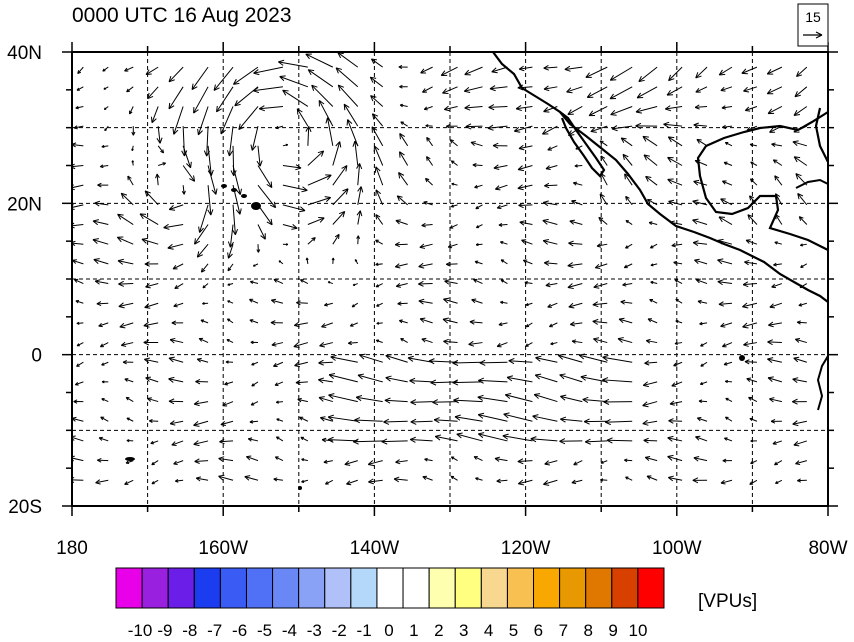  What do you see at coordinates (813, 17) in the screenshot?
I see `reference-vector-label: 15` at bounding box center [813, 17].